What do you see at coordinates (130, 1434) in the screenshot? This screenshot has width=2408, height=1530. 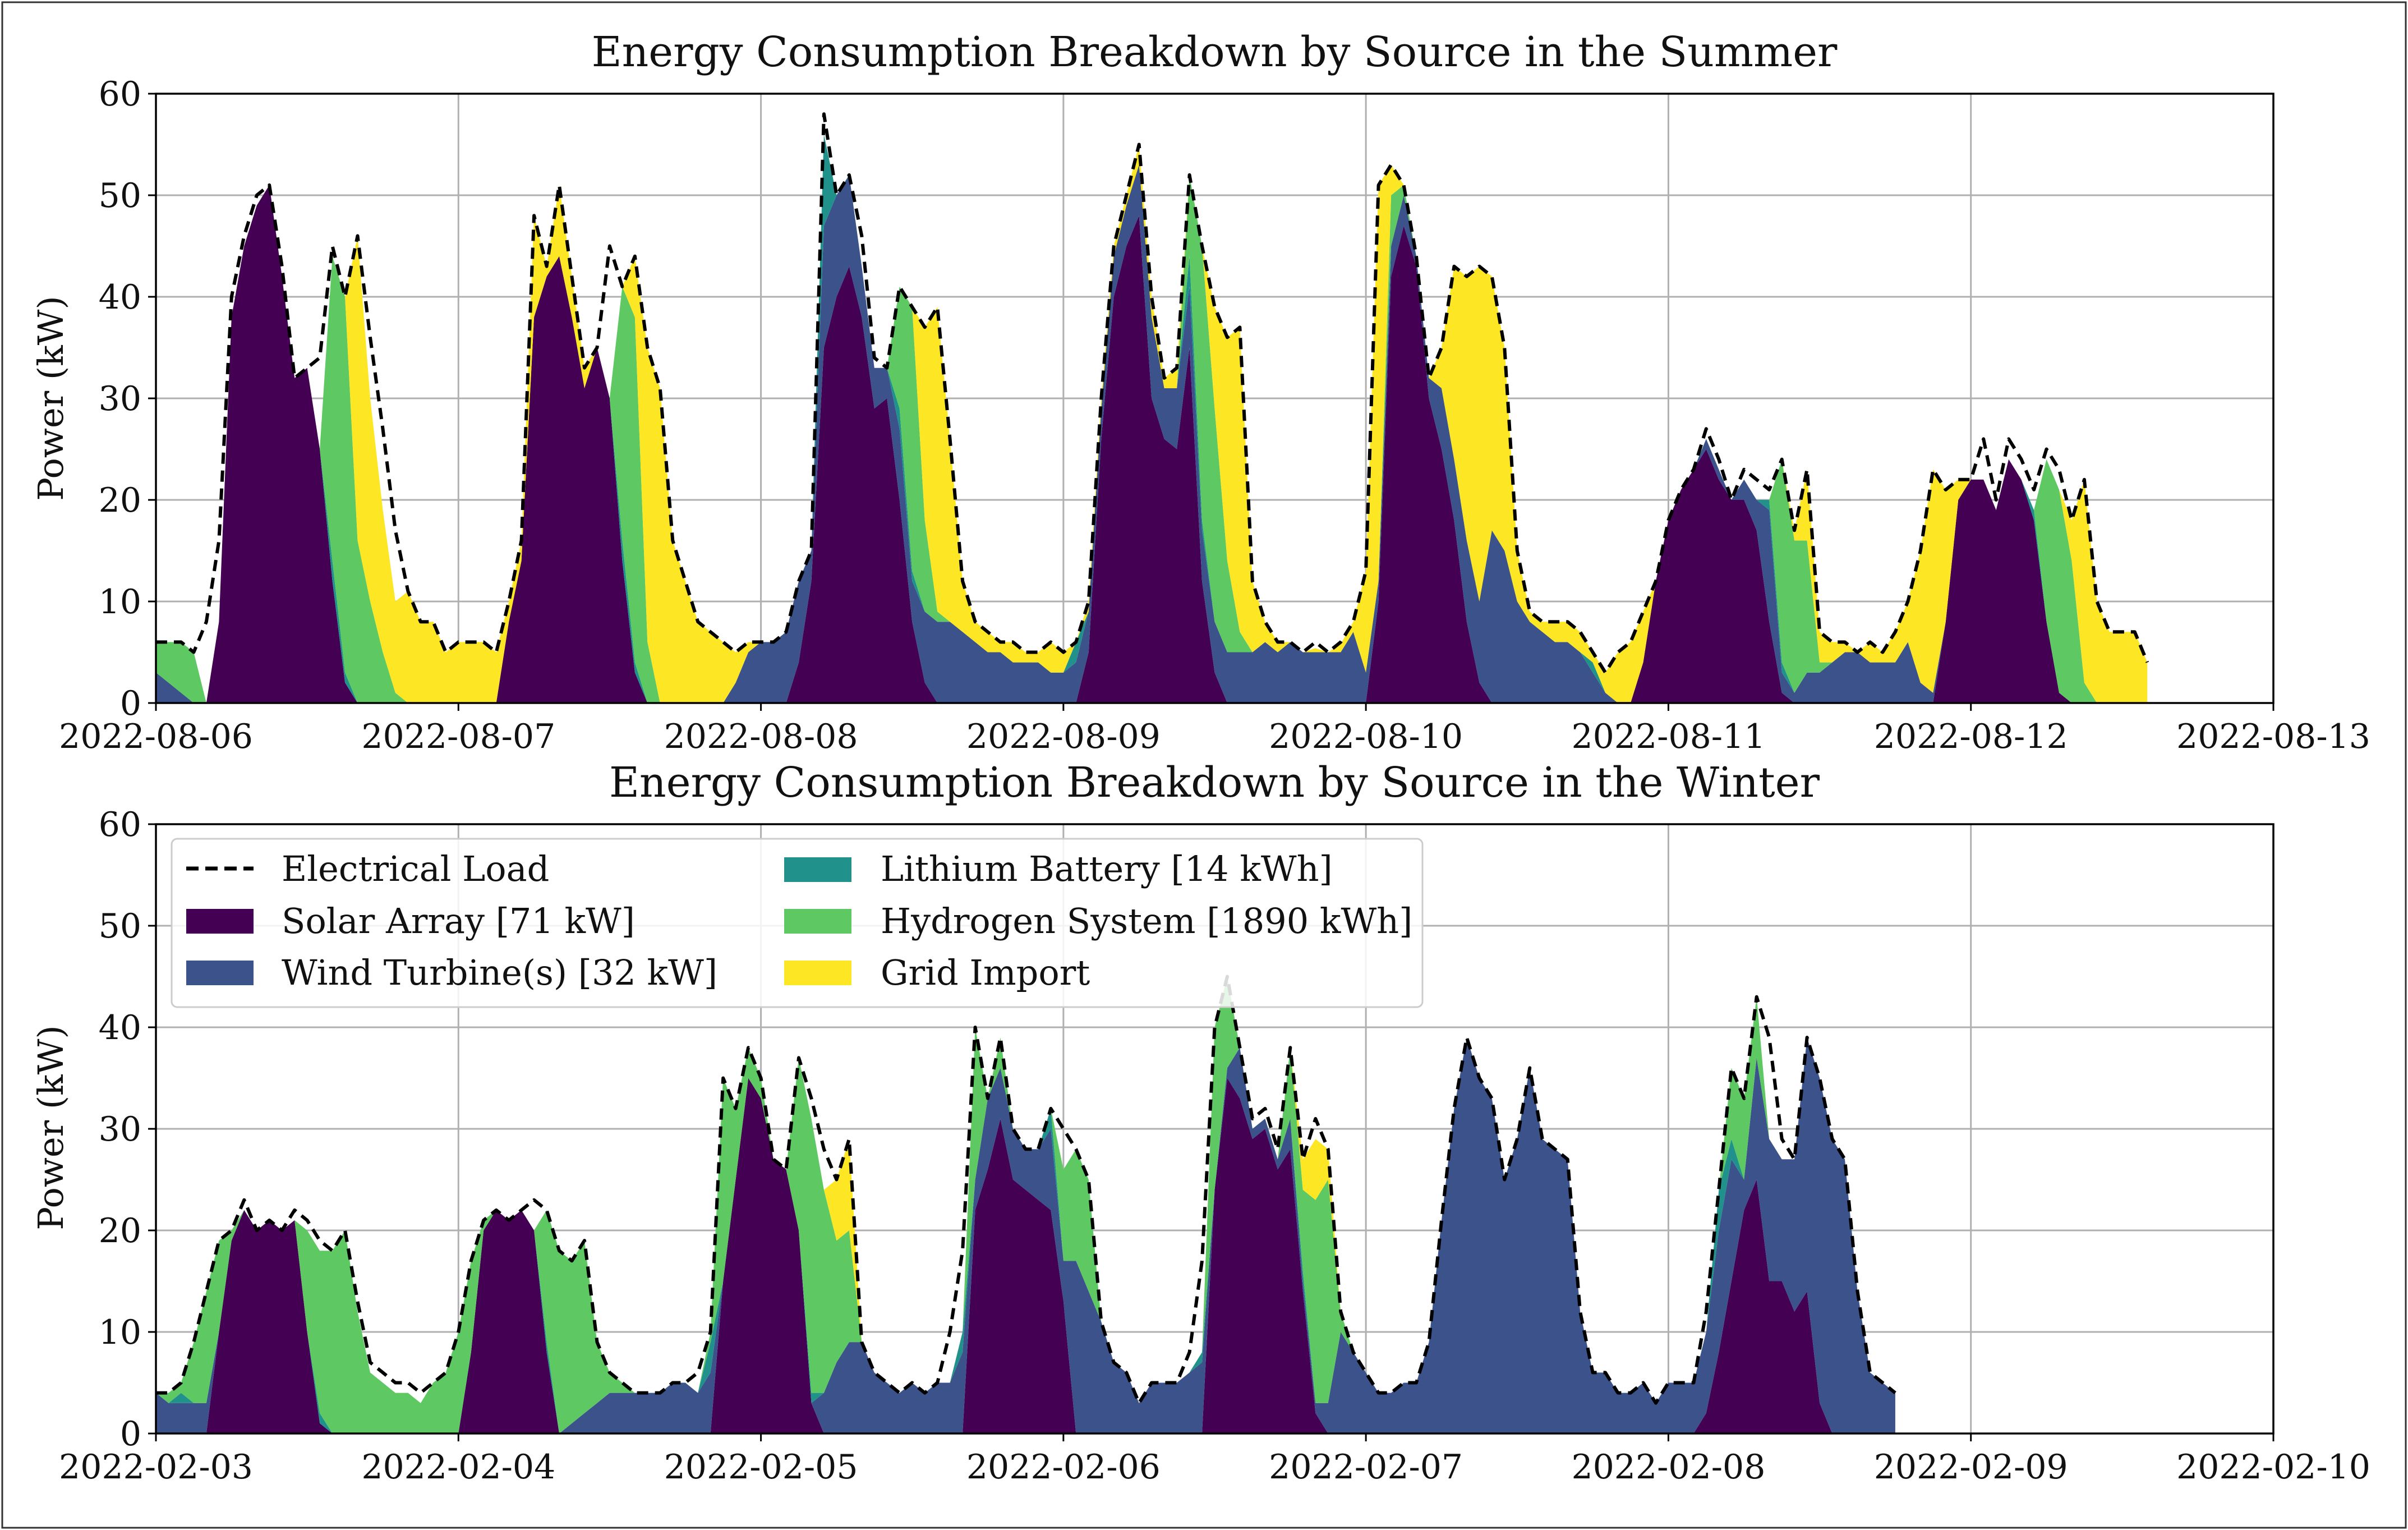 I see `winter-y-tick-label: 0` at bounding box center [130, 1434].